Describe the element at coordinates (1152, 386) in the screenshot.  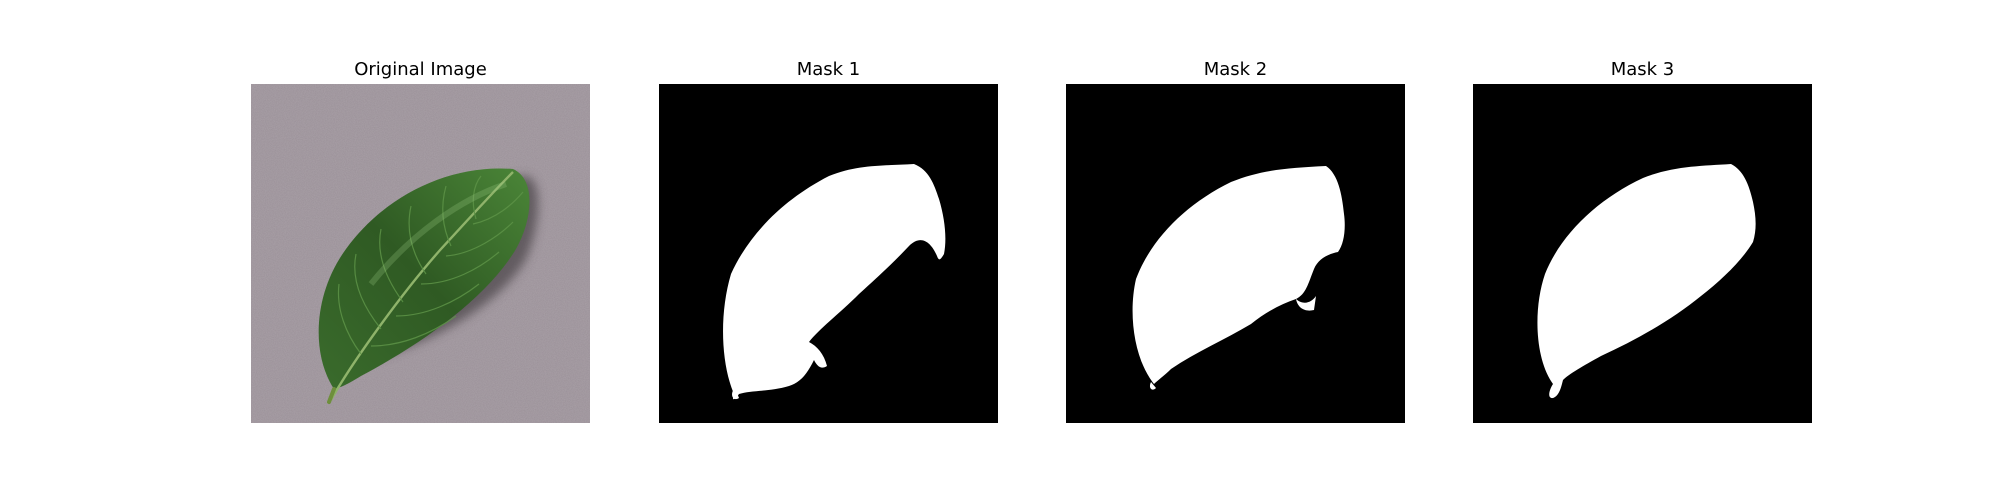
I see `mask-2-tip` at that location.